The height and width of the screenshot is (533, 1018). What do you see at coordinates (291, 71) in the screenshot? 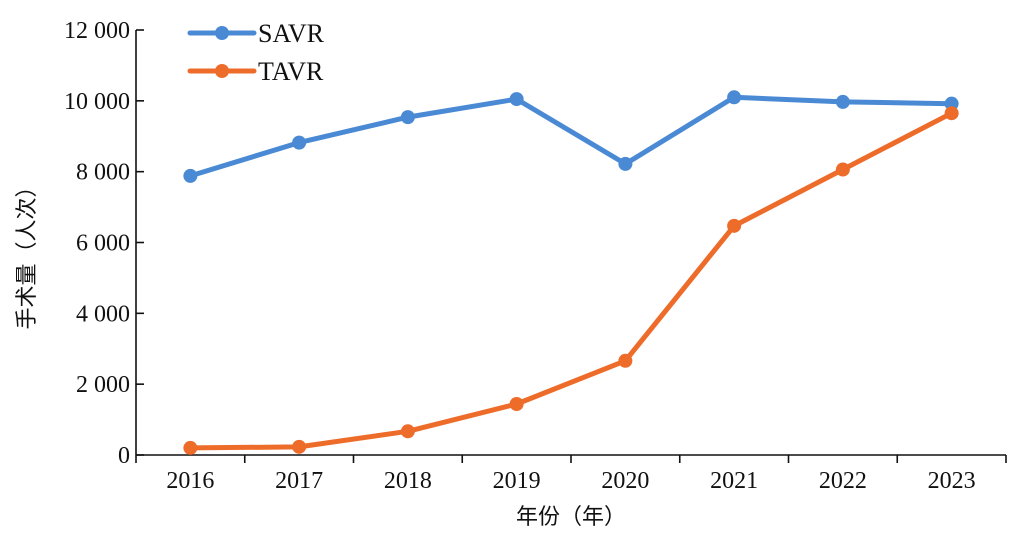
I see `legend-label: TAVR` at bounding box center [291, 71].